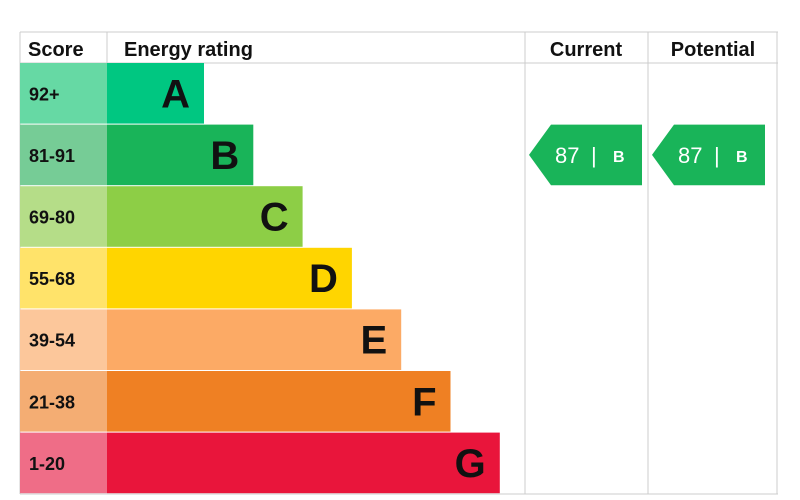 Image resolution: width=800 pixels, height=500 pixels. I want to click on potential-indicator: 87 | B, so click(708, 155).